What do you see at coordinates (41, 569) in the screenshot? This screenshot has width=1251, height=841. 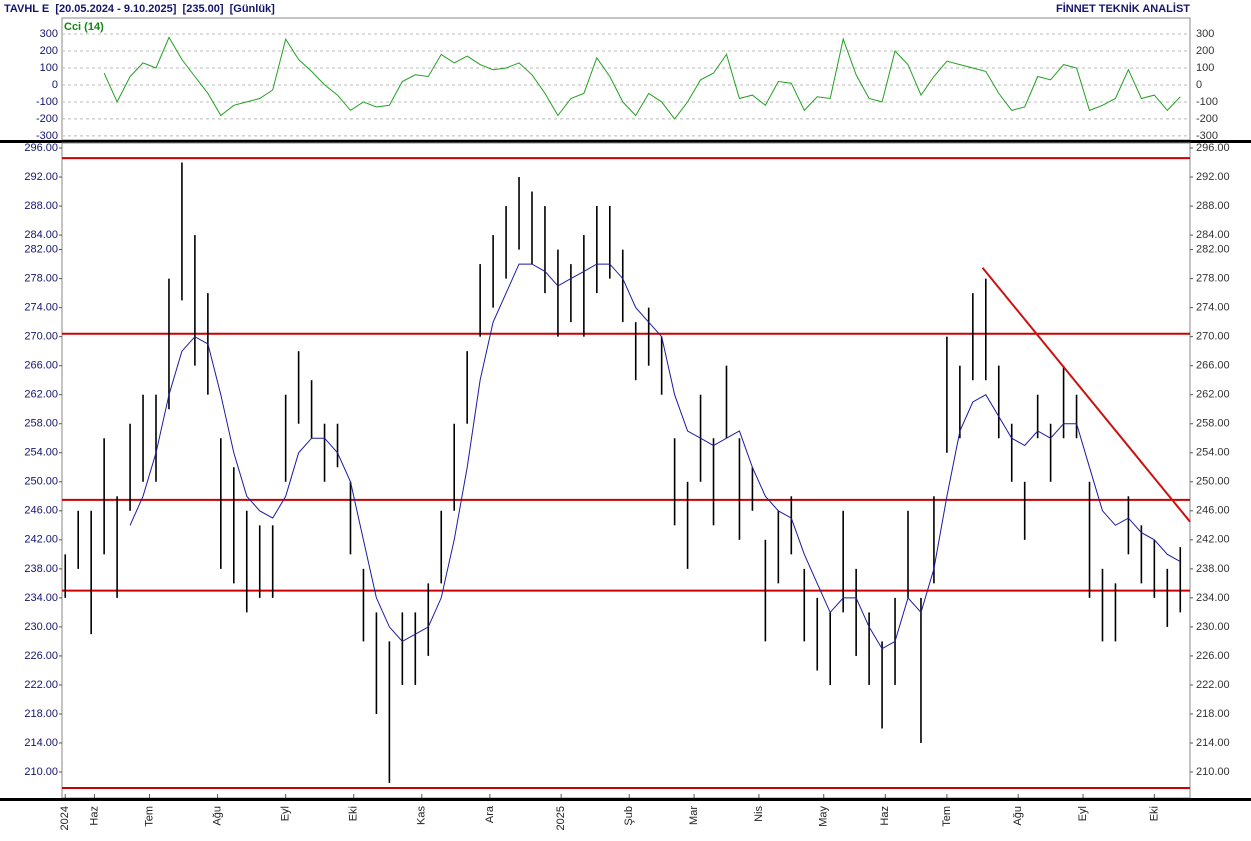 I see `y-tick-label: 238.00` at bounding box center [41, 569].